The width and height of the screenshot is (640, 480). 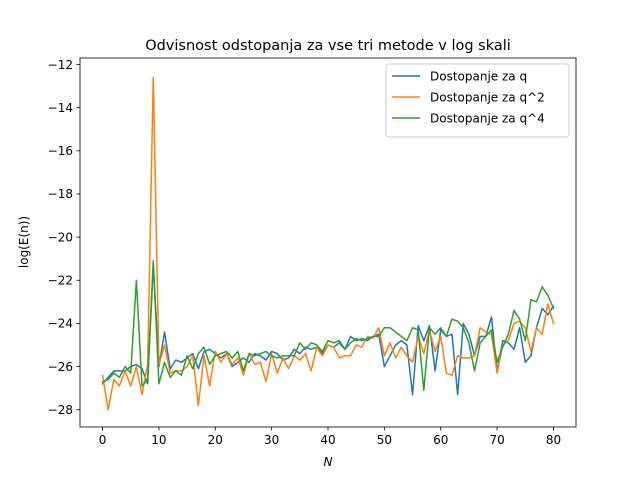 What do you see at coordinates (60, 237) in the screenshot?
I see `y-tick-label: −20` at bounding box center [60, 237].